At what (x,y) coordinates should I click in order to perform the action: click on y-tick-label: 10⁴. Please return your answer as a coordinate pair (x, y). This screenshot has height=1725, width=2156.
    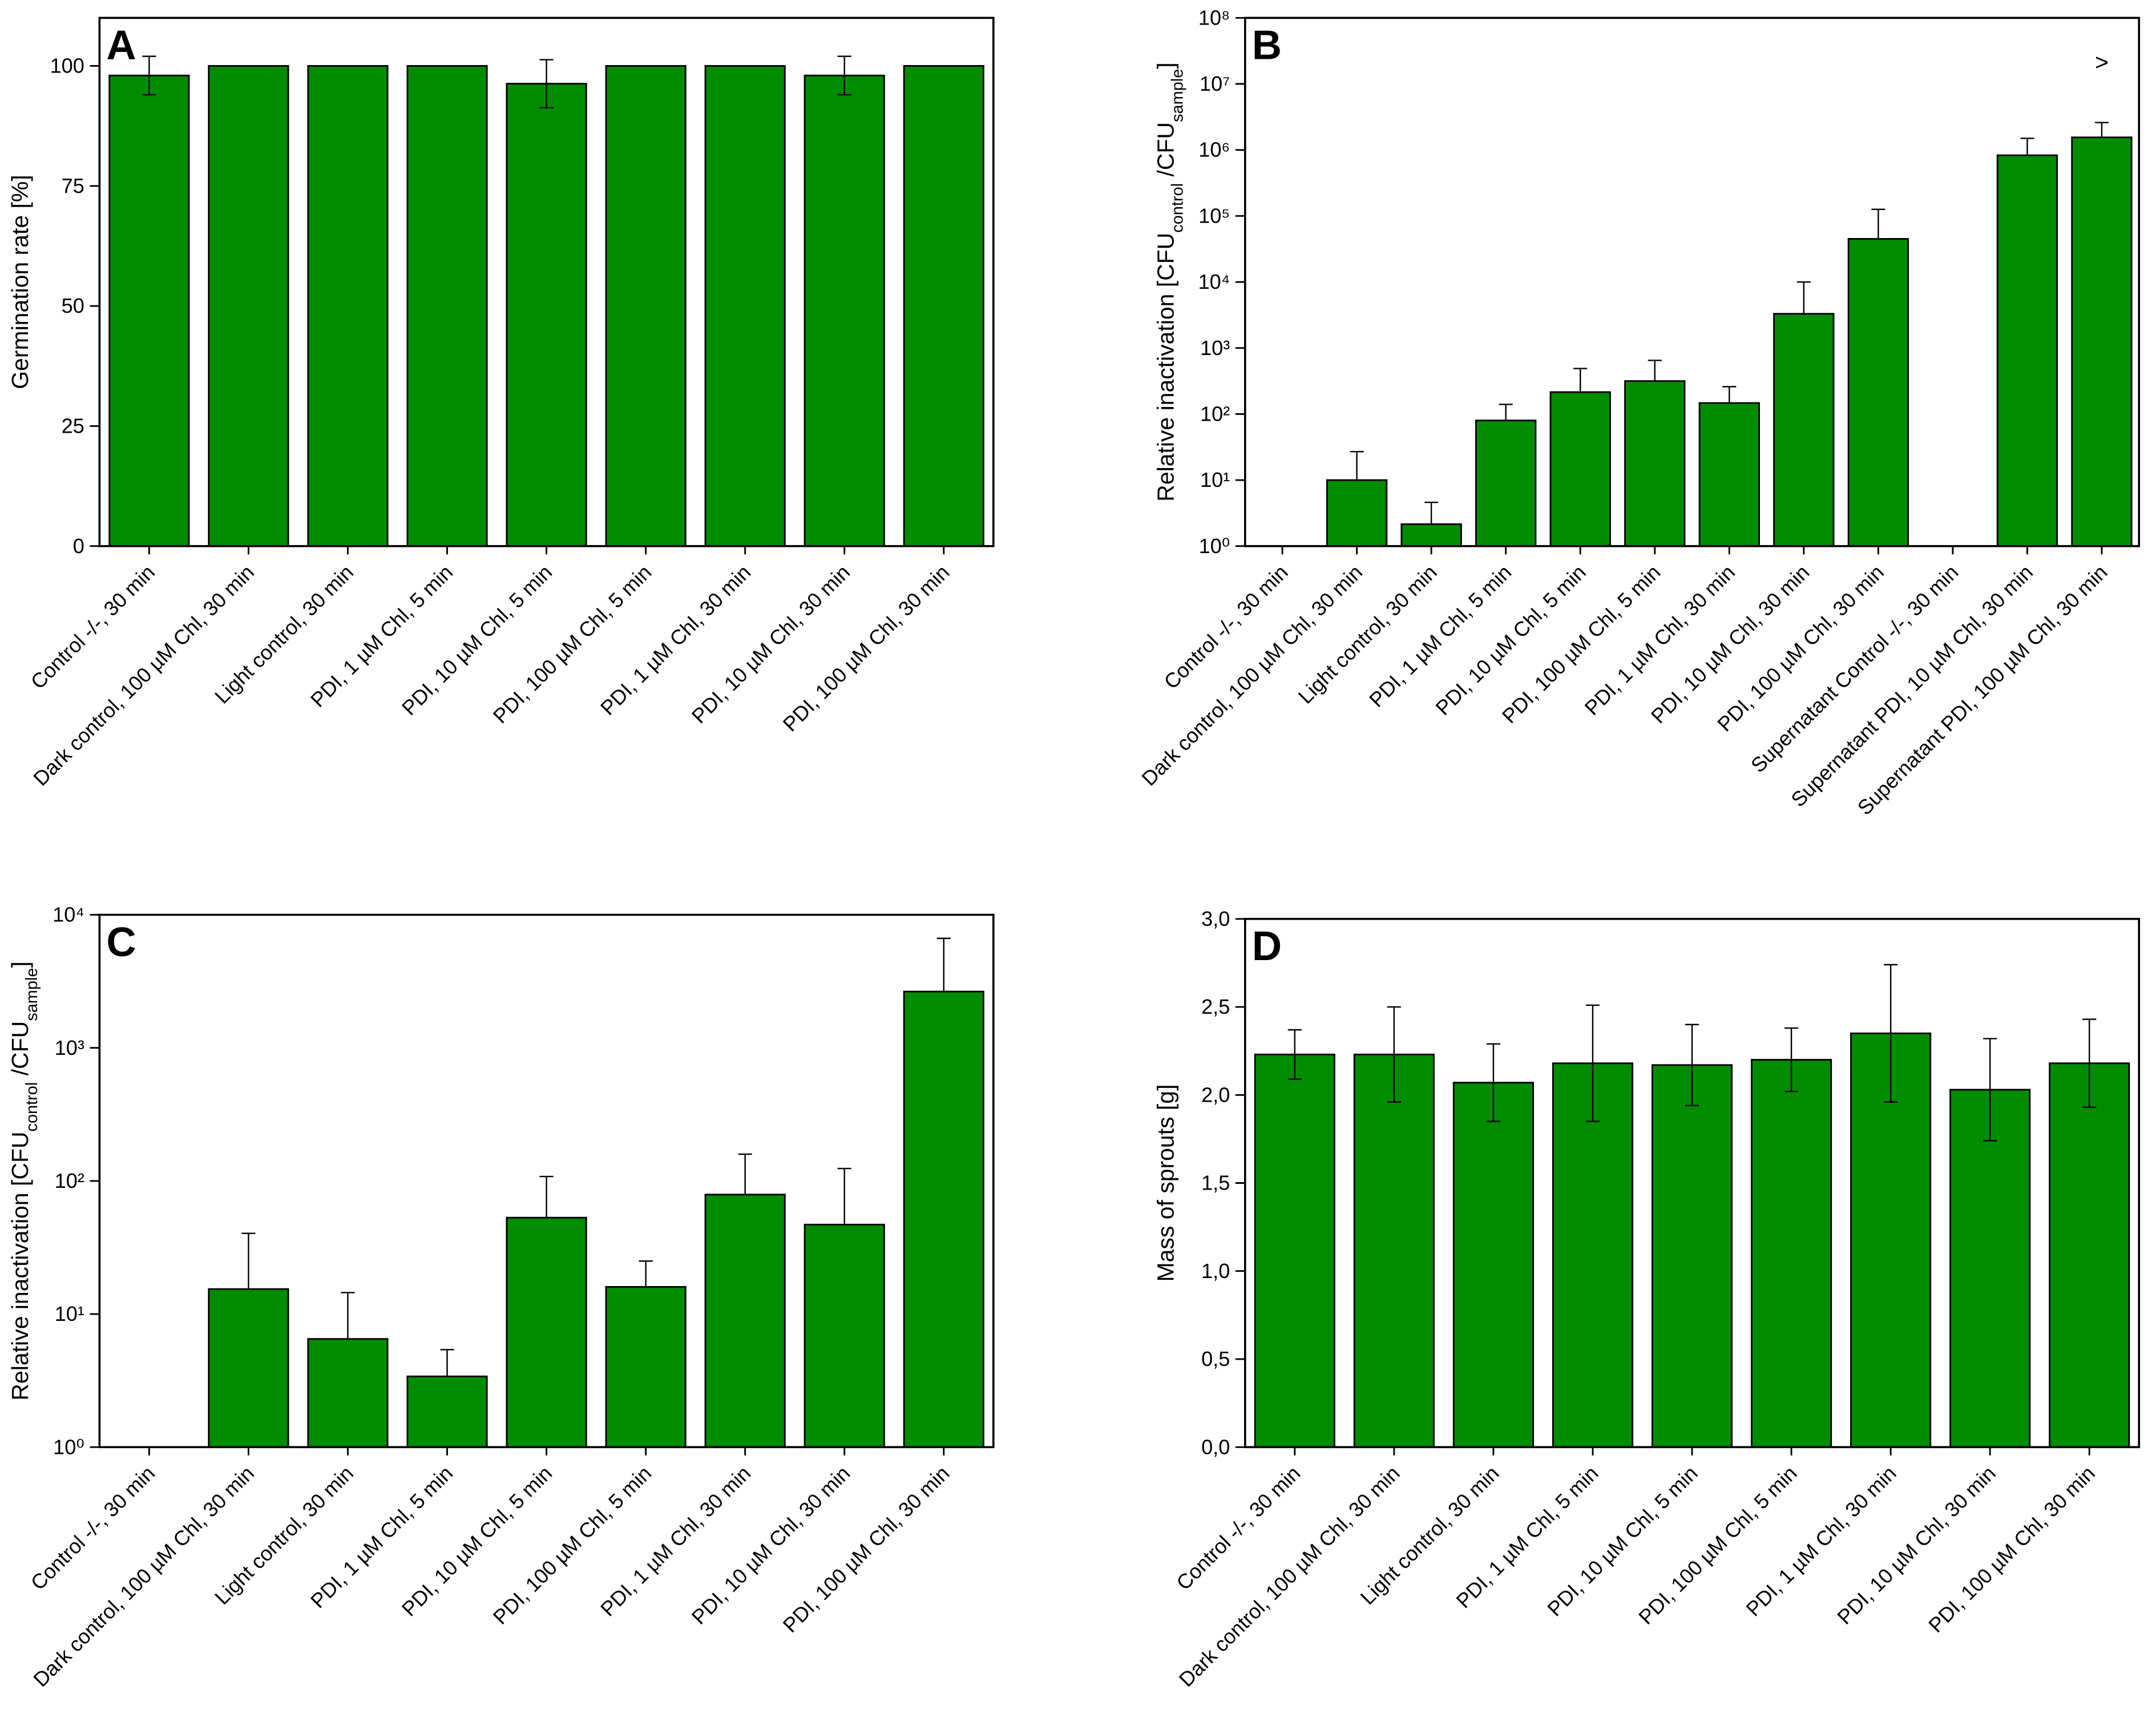
    Looking at the image, I should click on (68, 914).